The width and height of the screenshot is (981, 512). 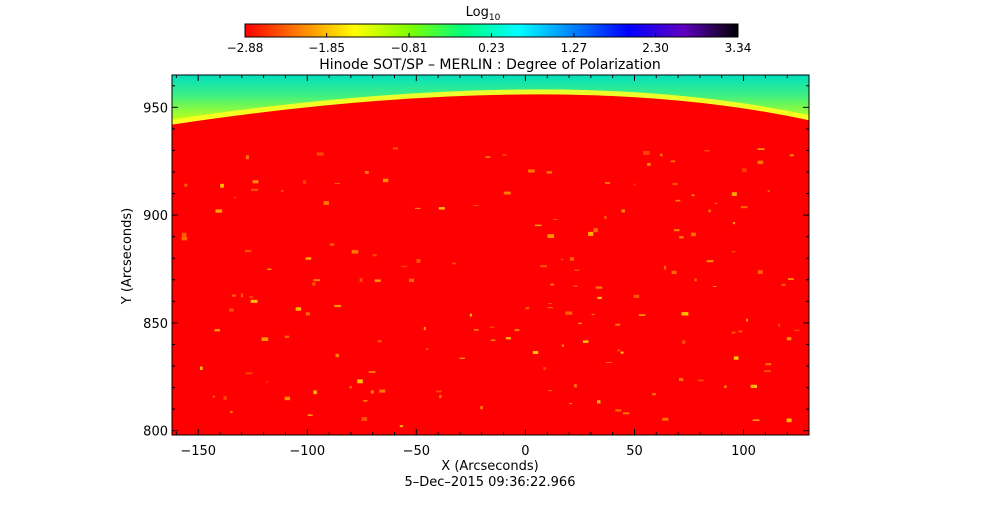 What do you see at coordinates (416, 451) in the screenshot?
I see `x-tick-label: −50` at bounding box center [416, 451].